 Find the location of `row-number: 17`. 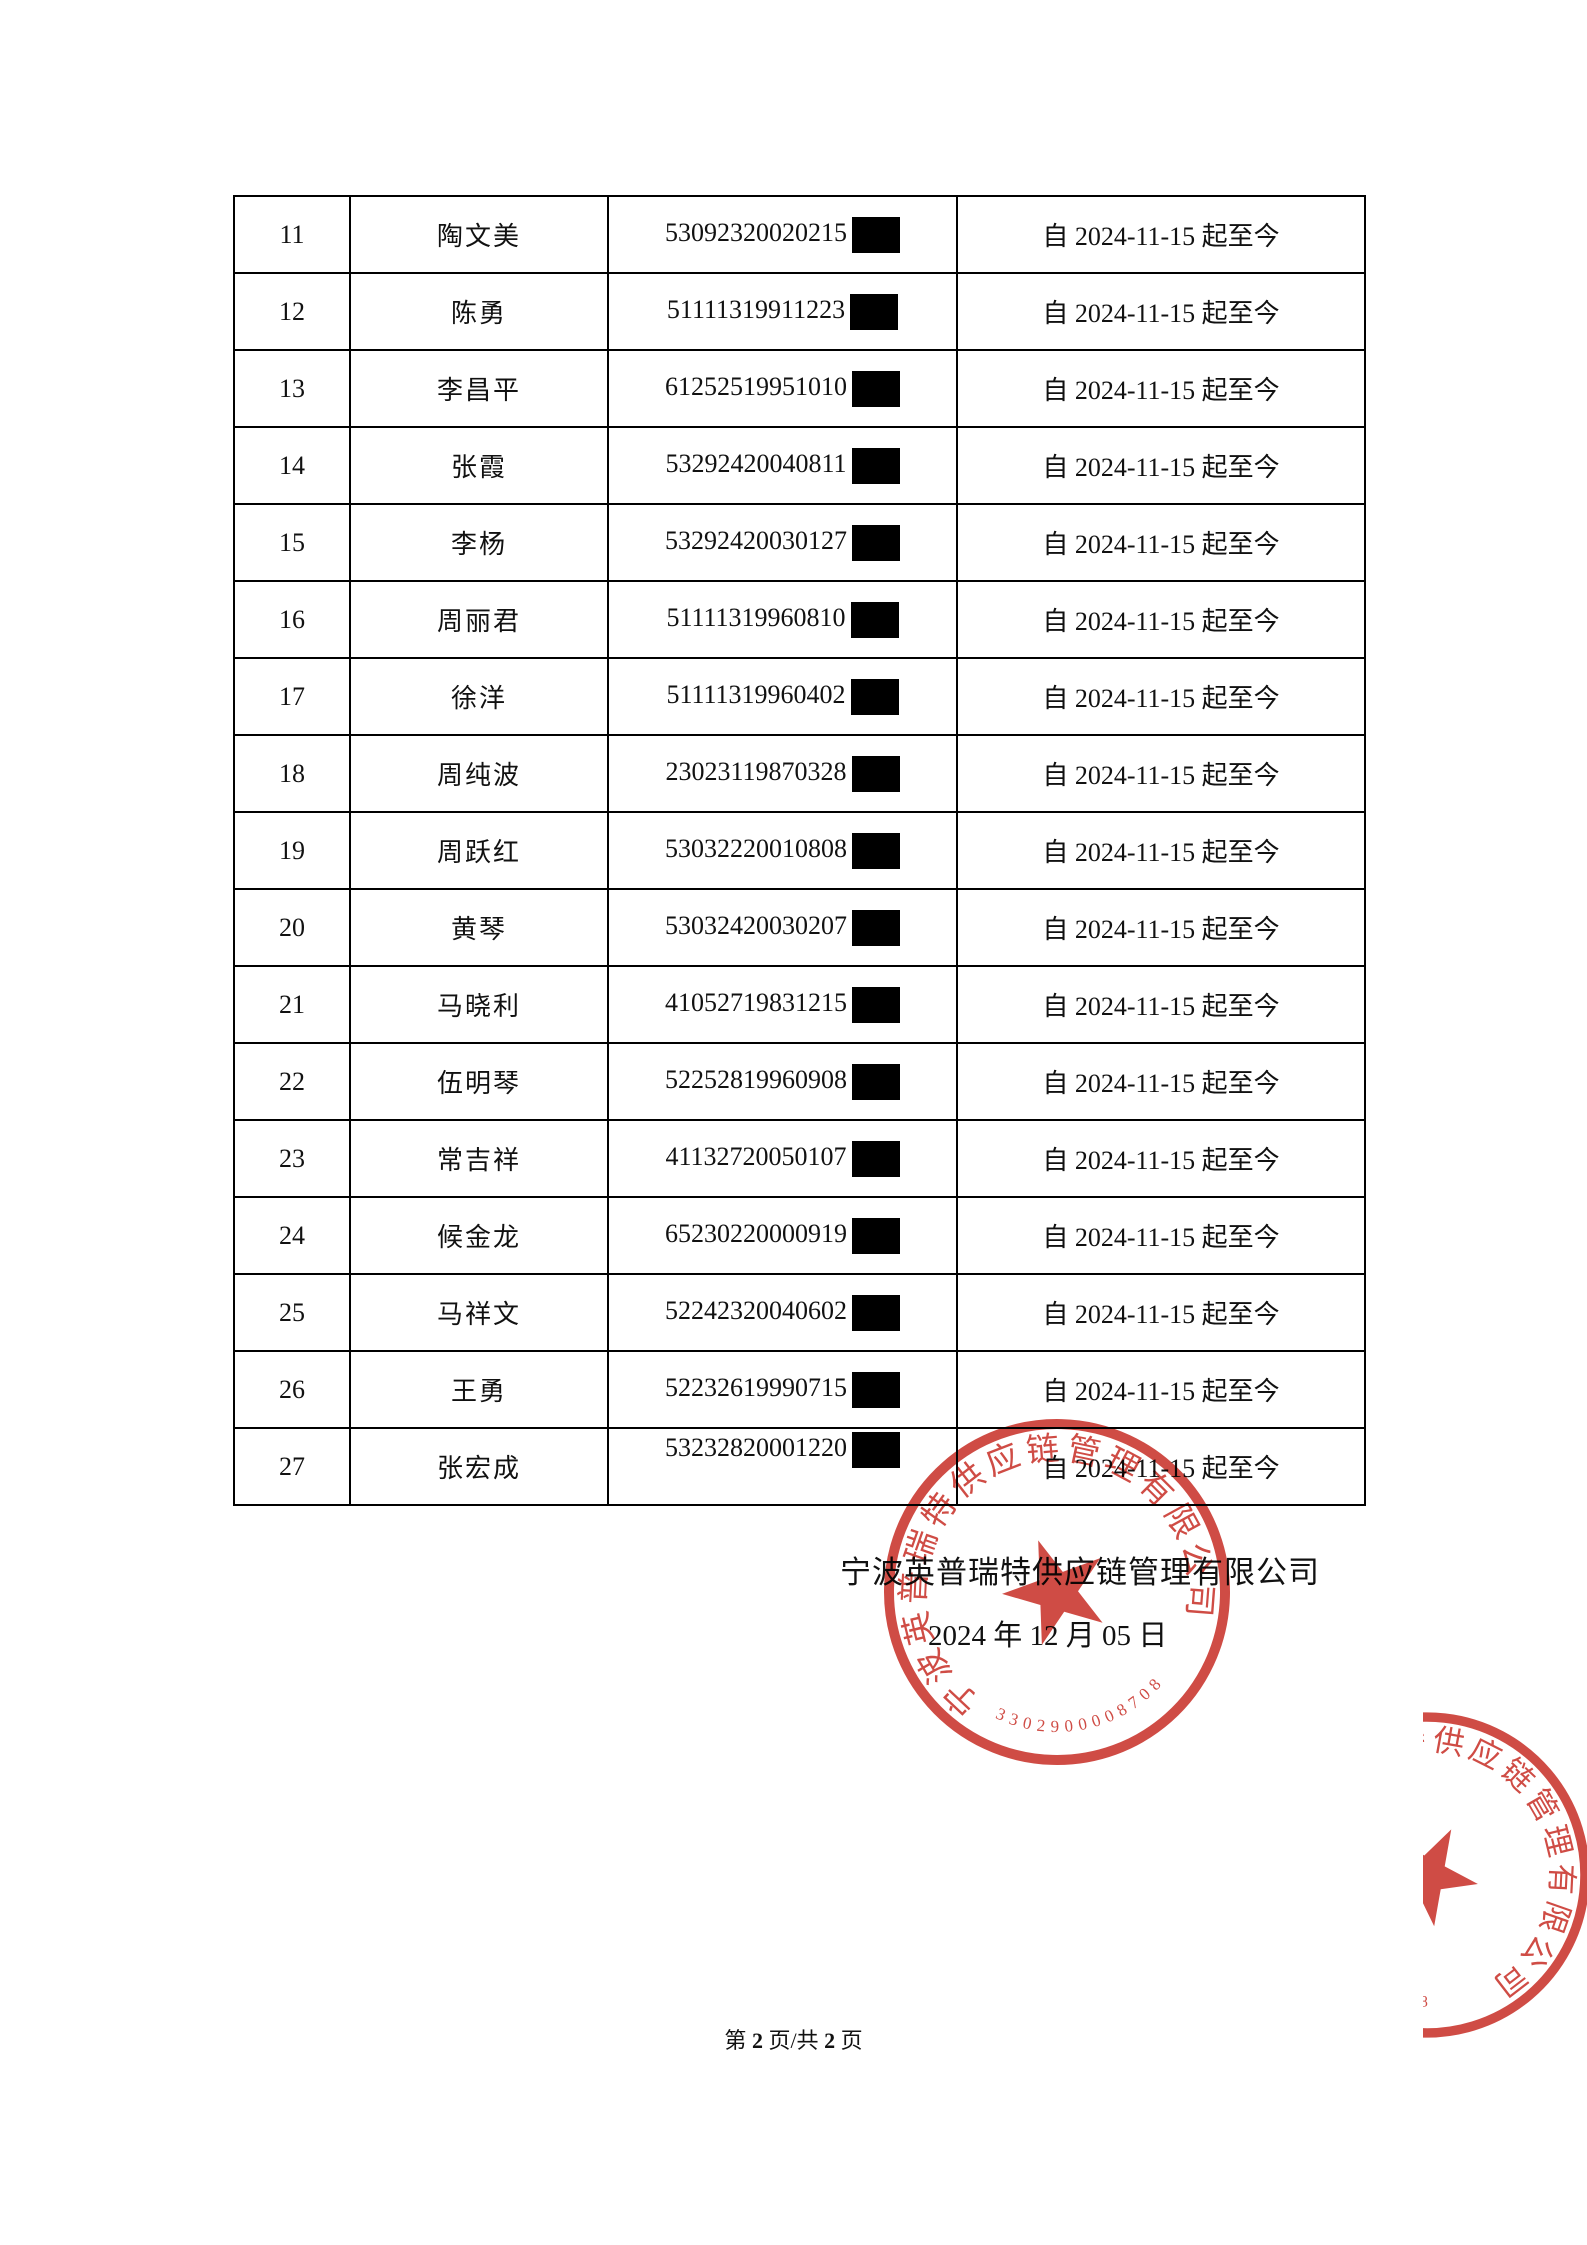

row-number: 17 is located at coordinates (292, 696).